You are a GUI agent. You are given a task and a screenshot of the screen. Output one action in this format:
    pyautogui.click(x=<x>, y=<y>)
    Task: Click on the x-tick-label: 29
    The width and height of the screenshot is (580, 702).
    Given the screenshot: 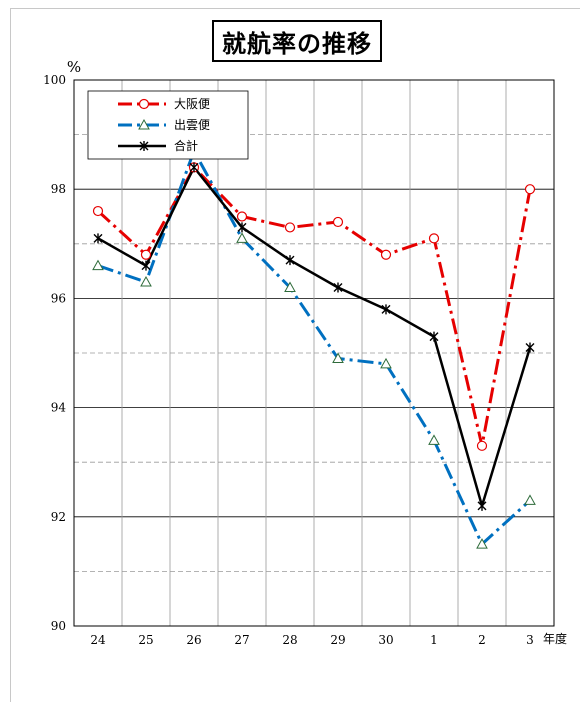 What is the action you would take?
    pyautogui.click(x=337, y=640)
    